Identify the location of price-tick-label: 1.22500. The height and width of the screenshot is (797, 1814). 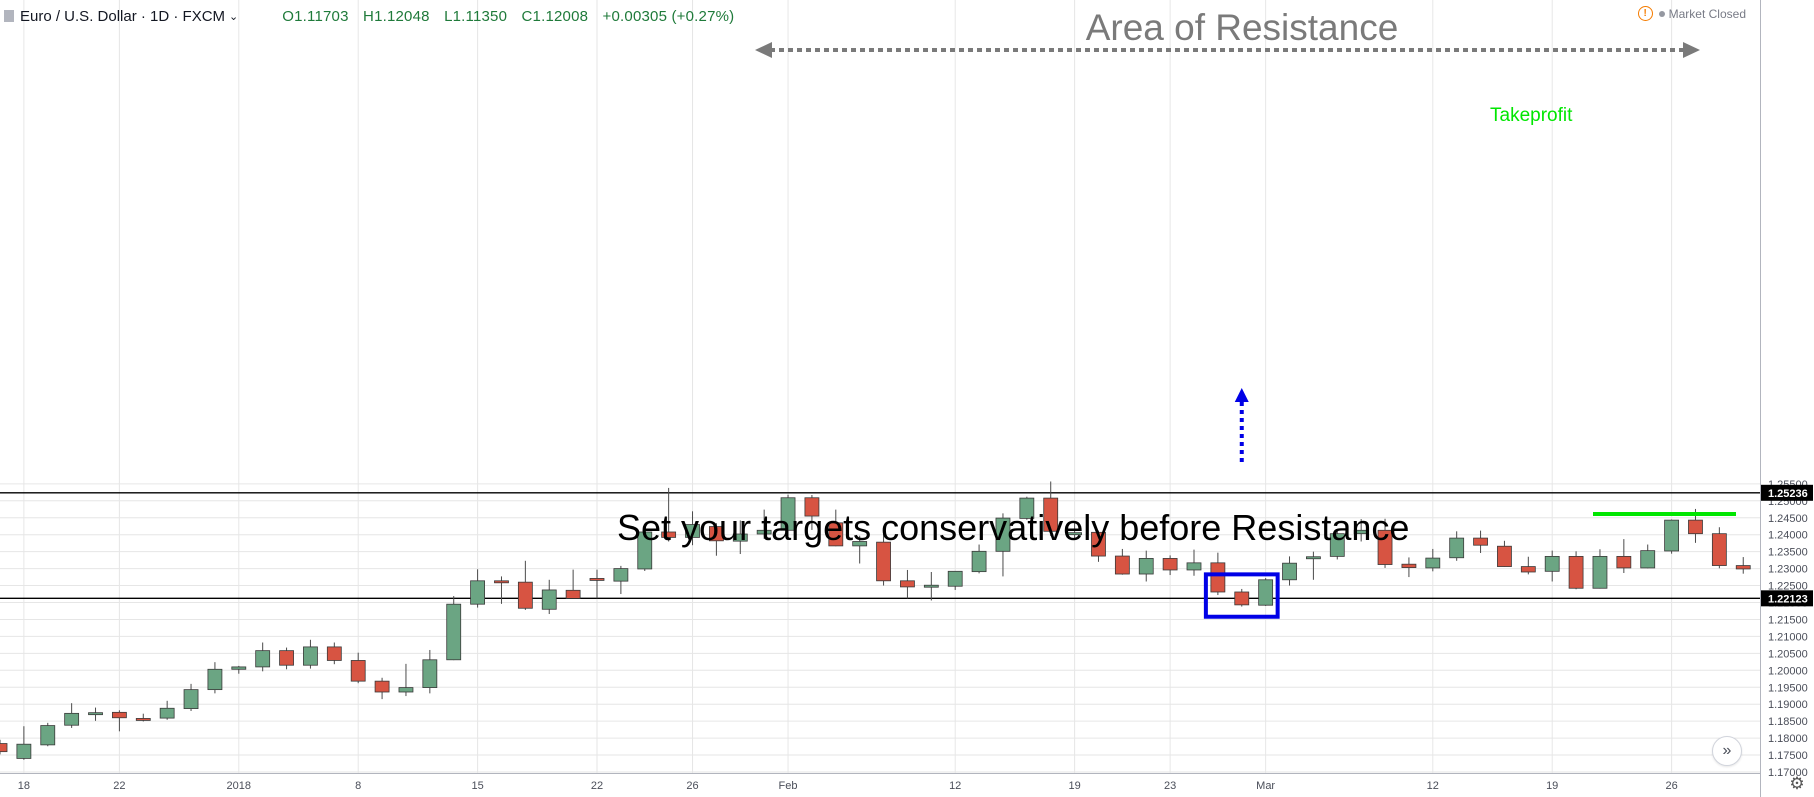
(1788, 587).